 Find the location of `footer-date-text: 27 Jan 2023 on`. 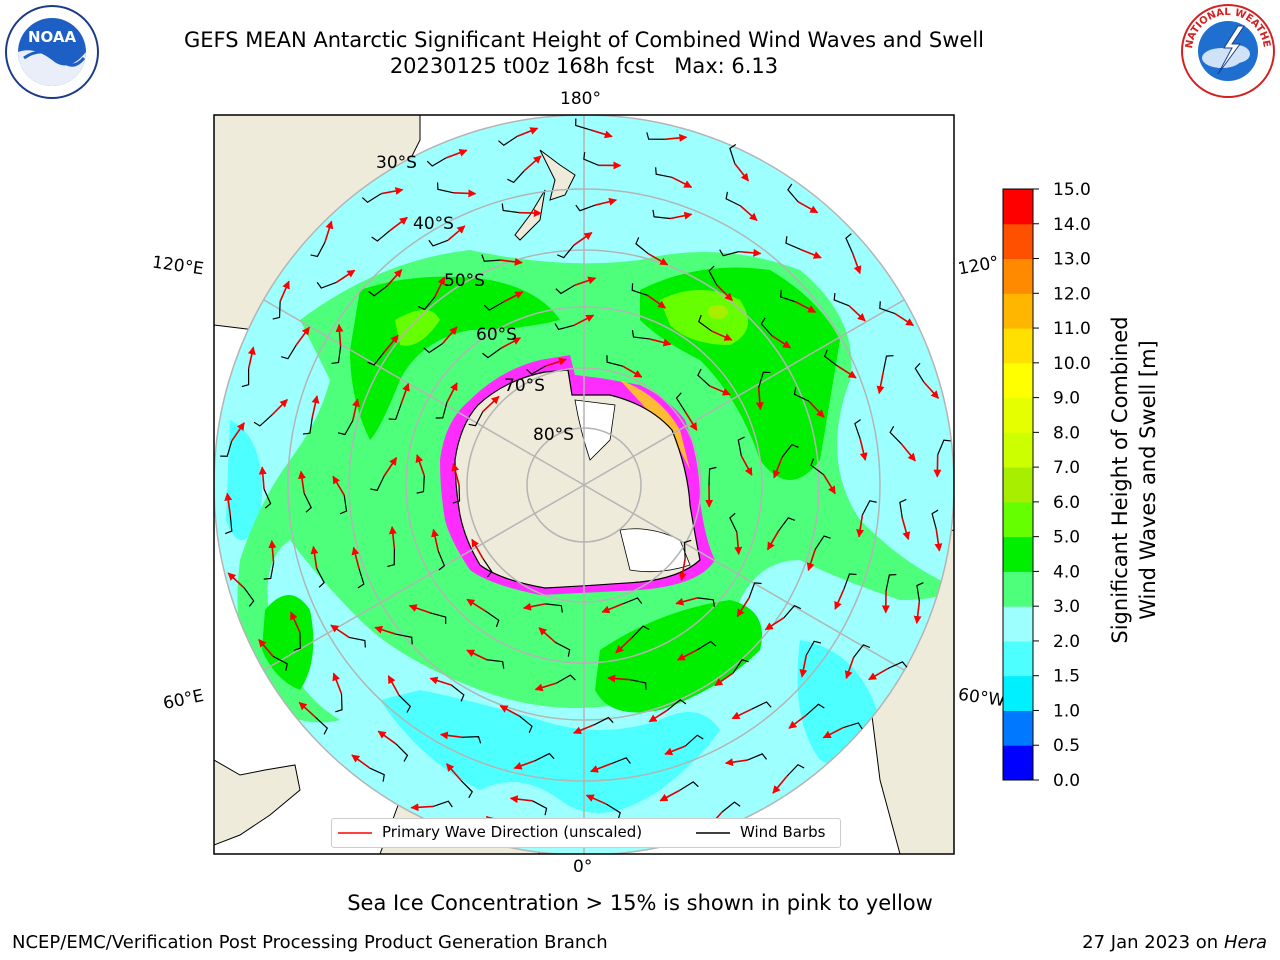

footer-date-text: 27 Jan 2023 on is located at coordinates (1150, 942).